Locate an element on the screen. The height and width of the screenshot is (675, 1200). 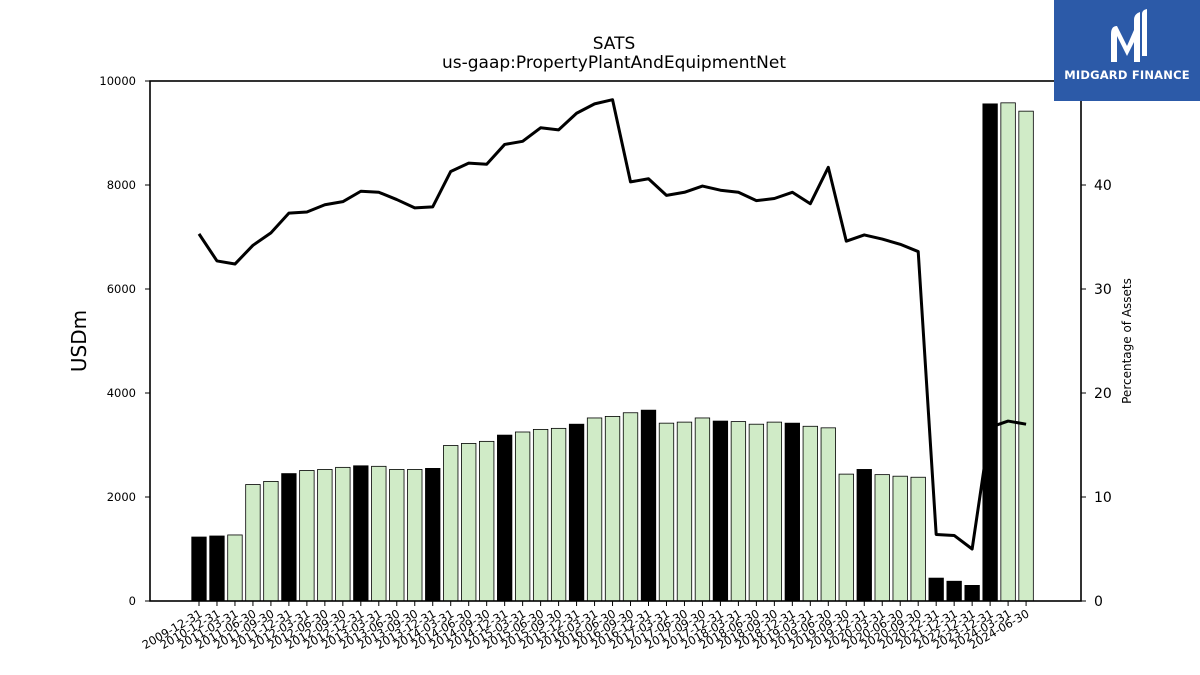
chart-subtitle: us-gaap:PropertyPlantAndEquipmentNet is located at coordinates (614, 63).